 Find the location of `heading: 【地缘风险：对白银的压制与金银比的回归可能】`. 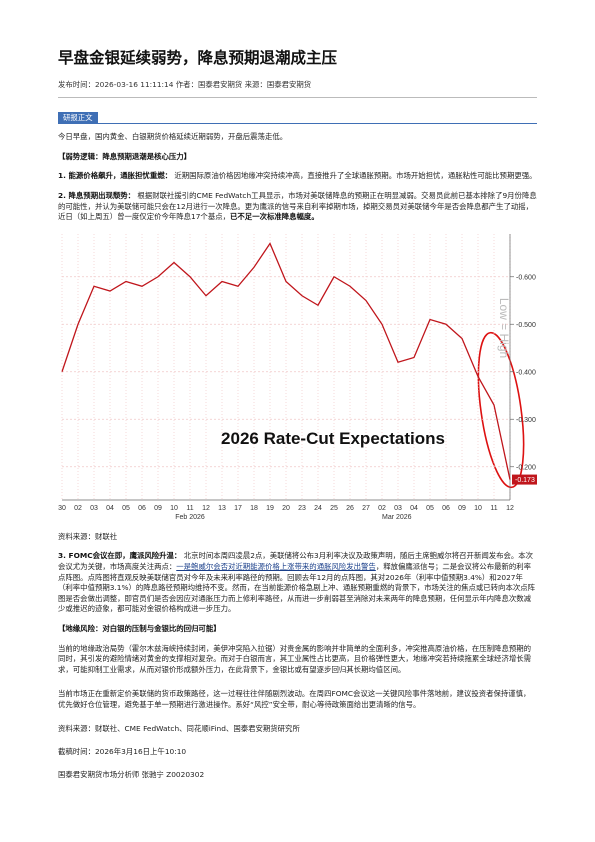

heading: 【地缘风险：对白银的压制与金银比的回归可能】 is located at coordinates (297, 629).